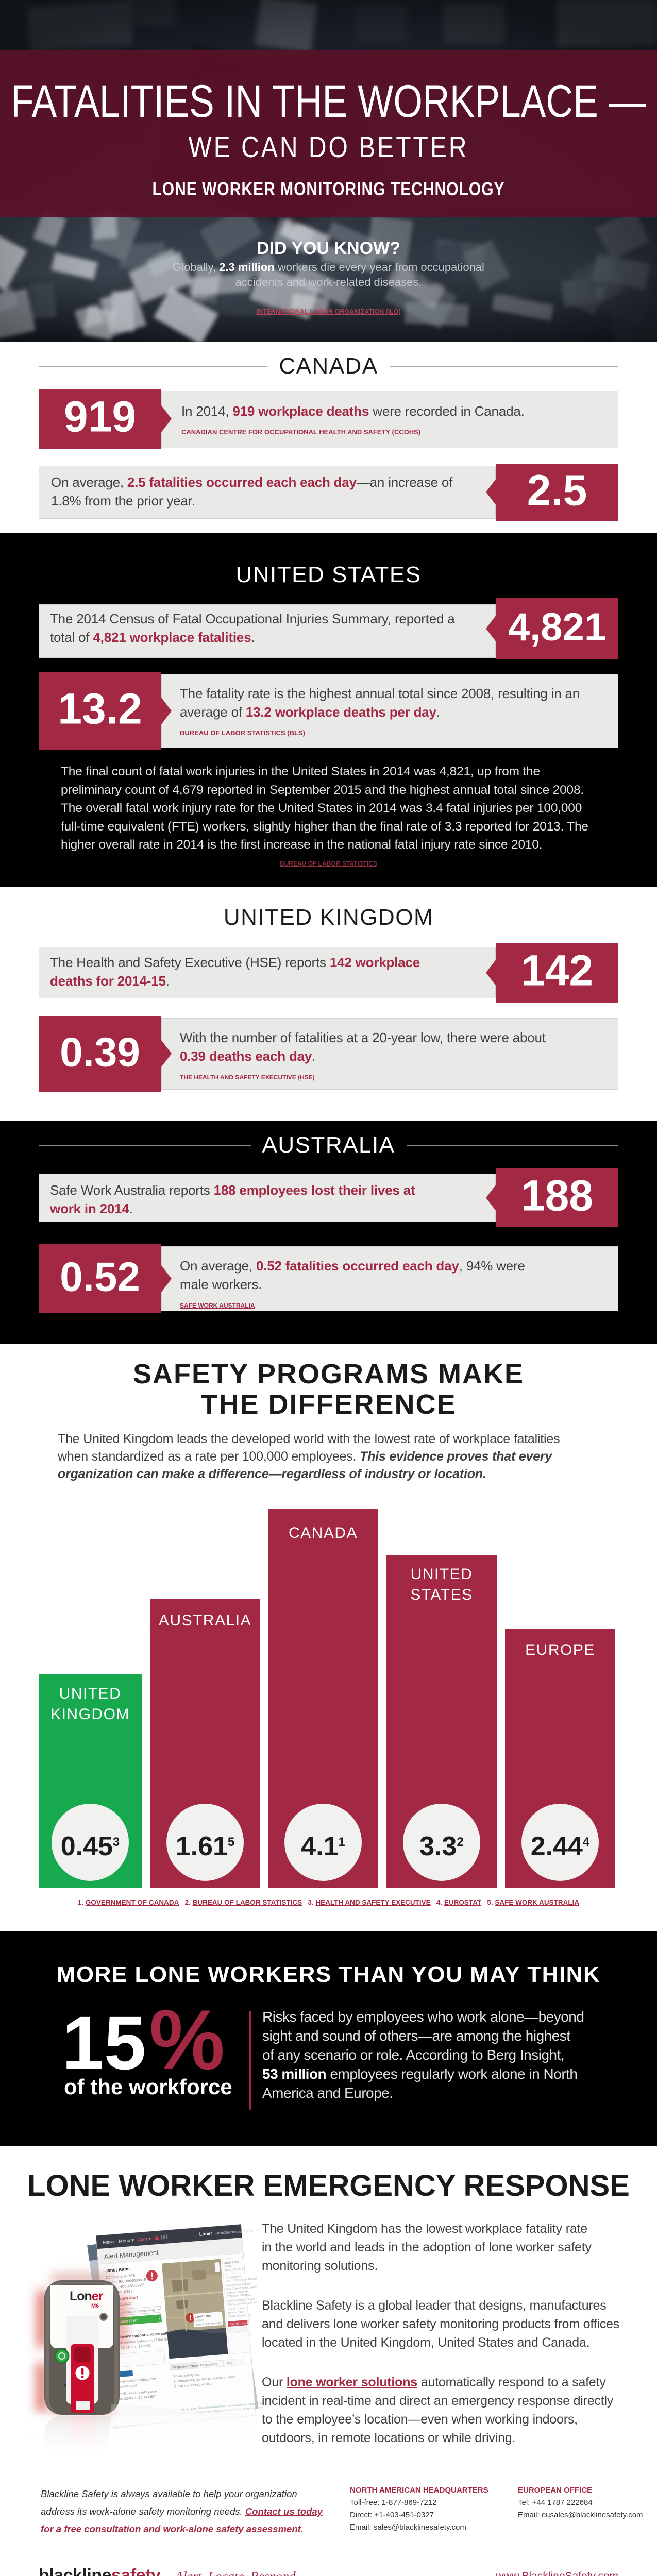  What do you see at coordinates (242, 2323) in the screenshot?
I see `svg-text: Call The Loner device` at bounding box center [242, 2323].